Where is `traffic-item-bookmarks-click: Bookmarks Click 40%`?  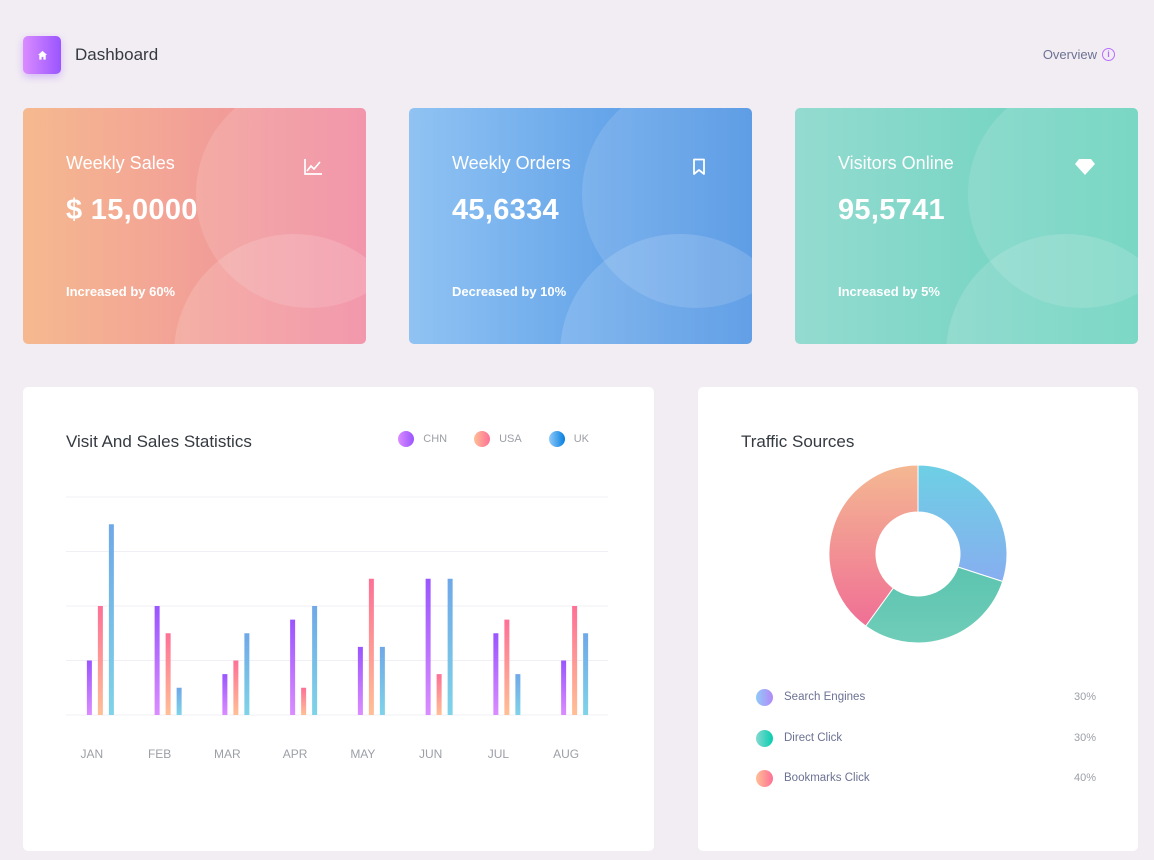 traffic-item-bookmarks-click: Bookmarks Click 40% is located at coordinates (926, 778).